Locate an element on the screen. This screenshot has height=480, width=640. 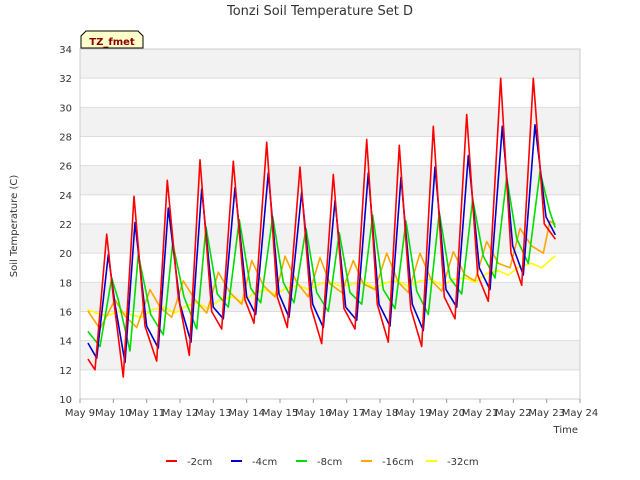
legend: -2cm -4cm -8cm -16cm -32cm is located at coordinates (322, 462).